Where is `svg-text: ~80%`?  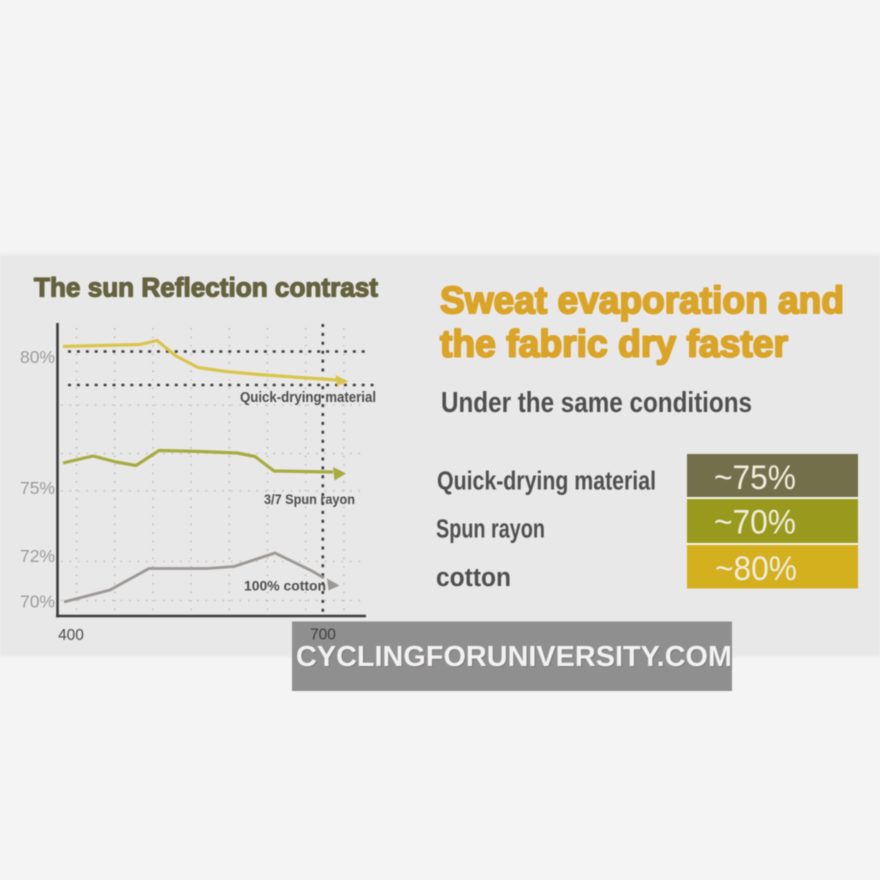 svg-text: ~80% is located at coordinates (756, 569).